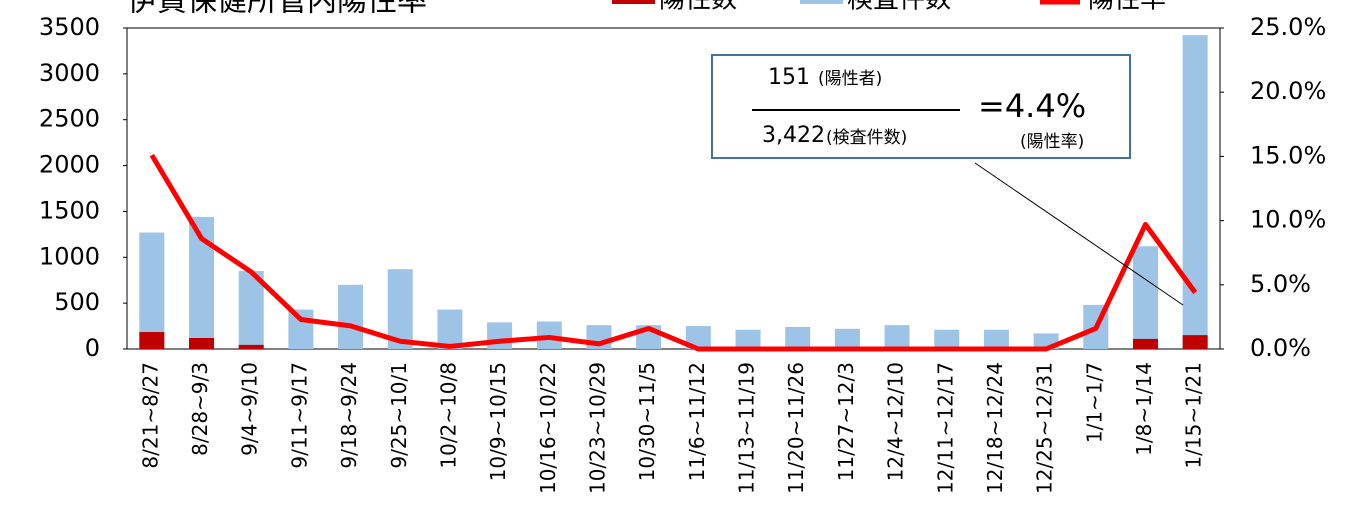  Describe the element at coordinates (793, 135) in the screenshot. I see `annotation-denominator: 3,422` at that location.